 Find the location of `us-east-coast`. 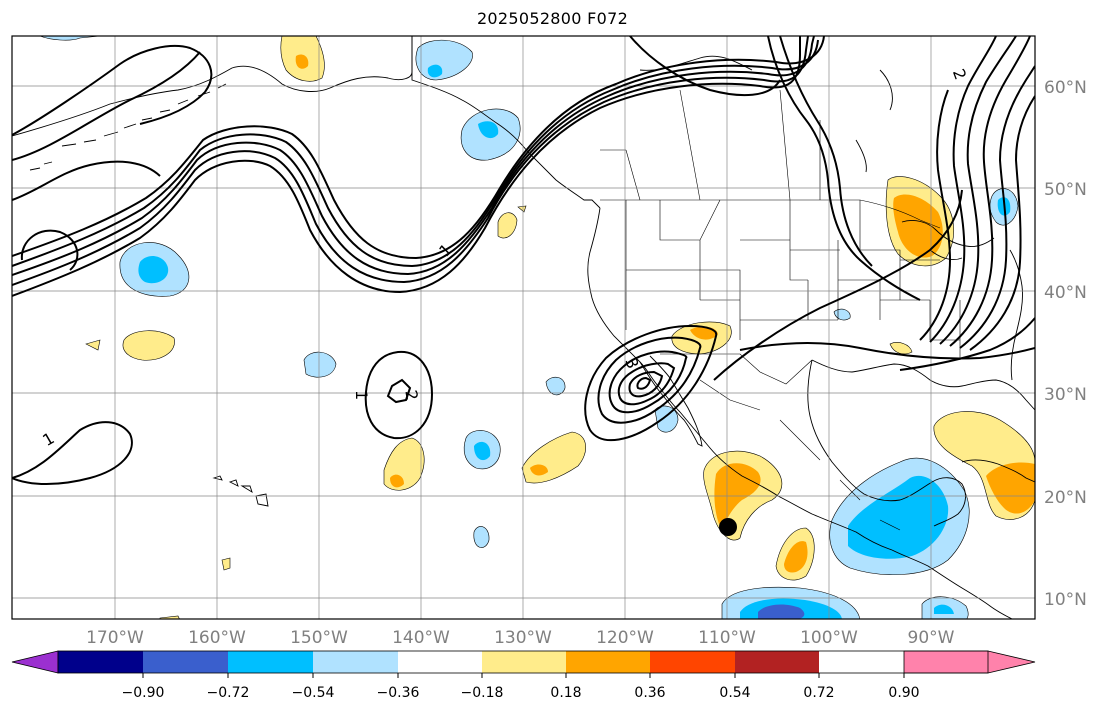

us-east-coast is located at coordinates (1016, 315).